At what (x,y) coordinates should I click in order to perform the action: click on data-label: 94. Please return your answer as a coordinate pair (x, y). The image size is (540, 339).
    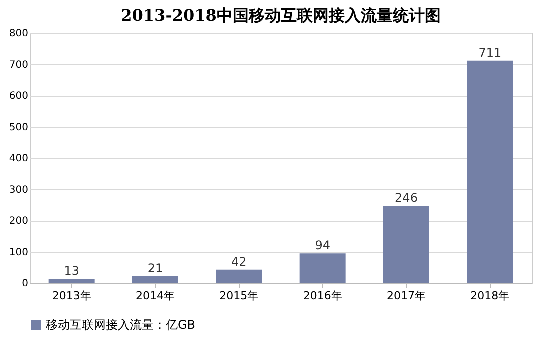
    Looking at the image, I should click on (322, 245).